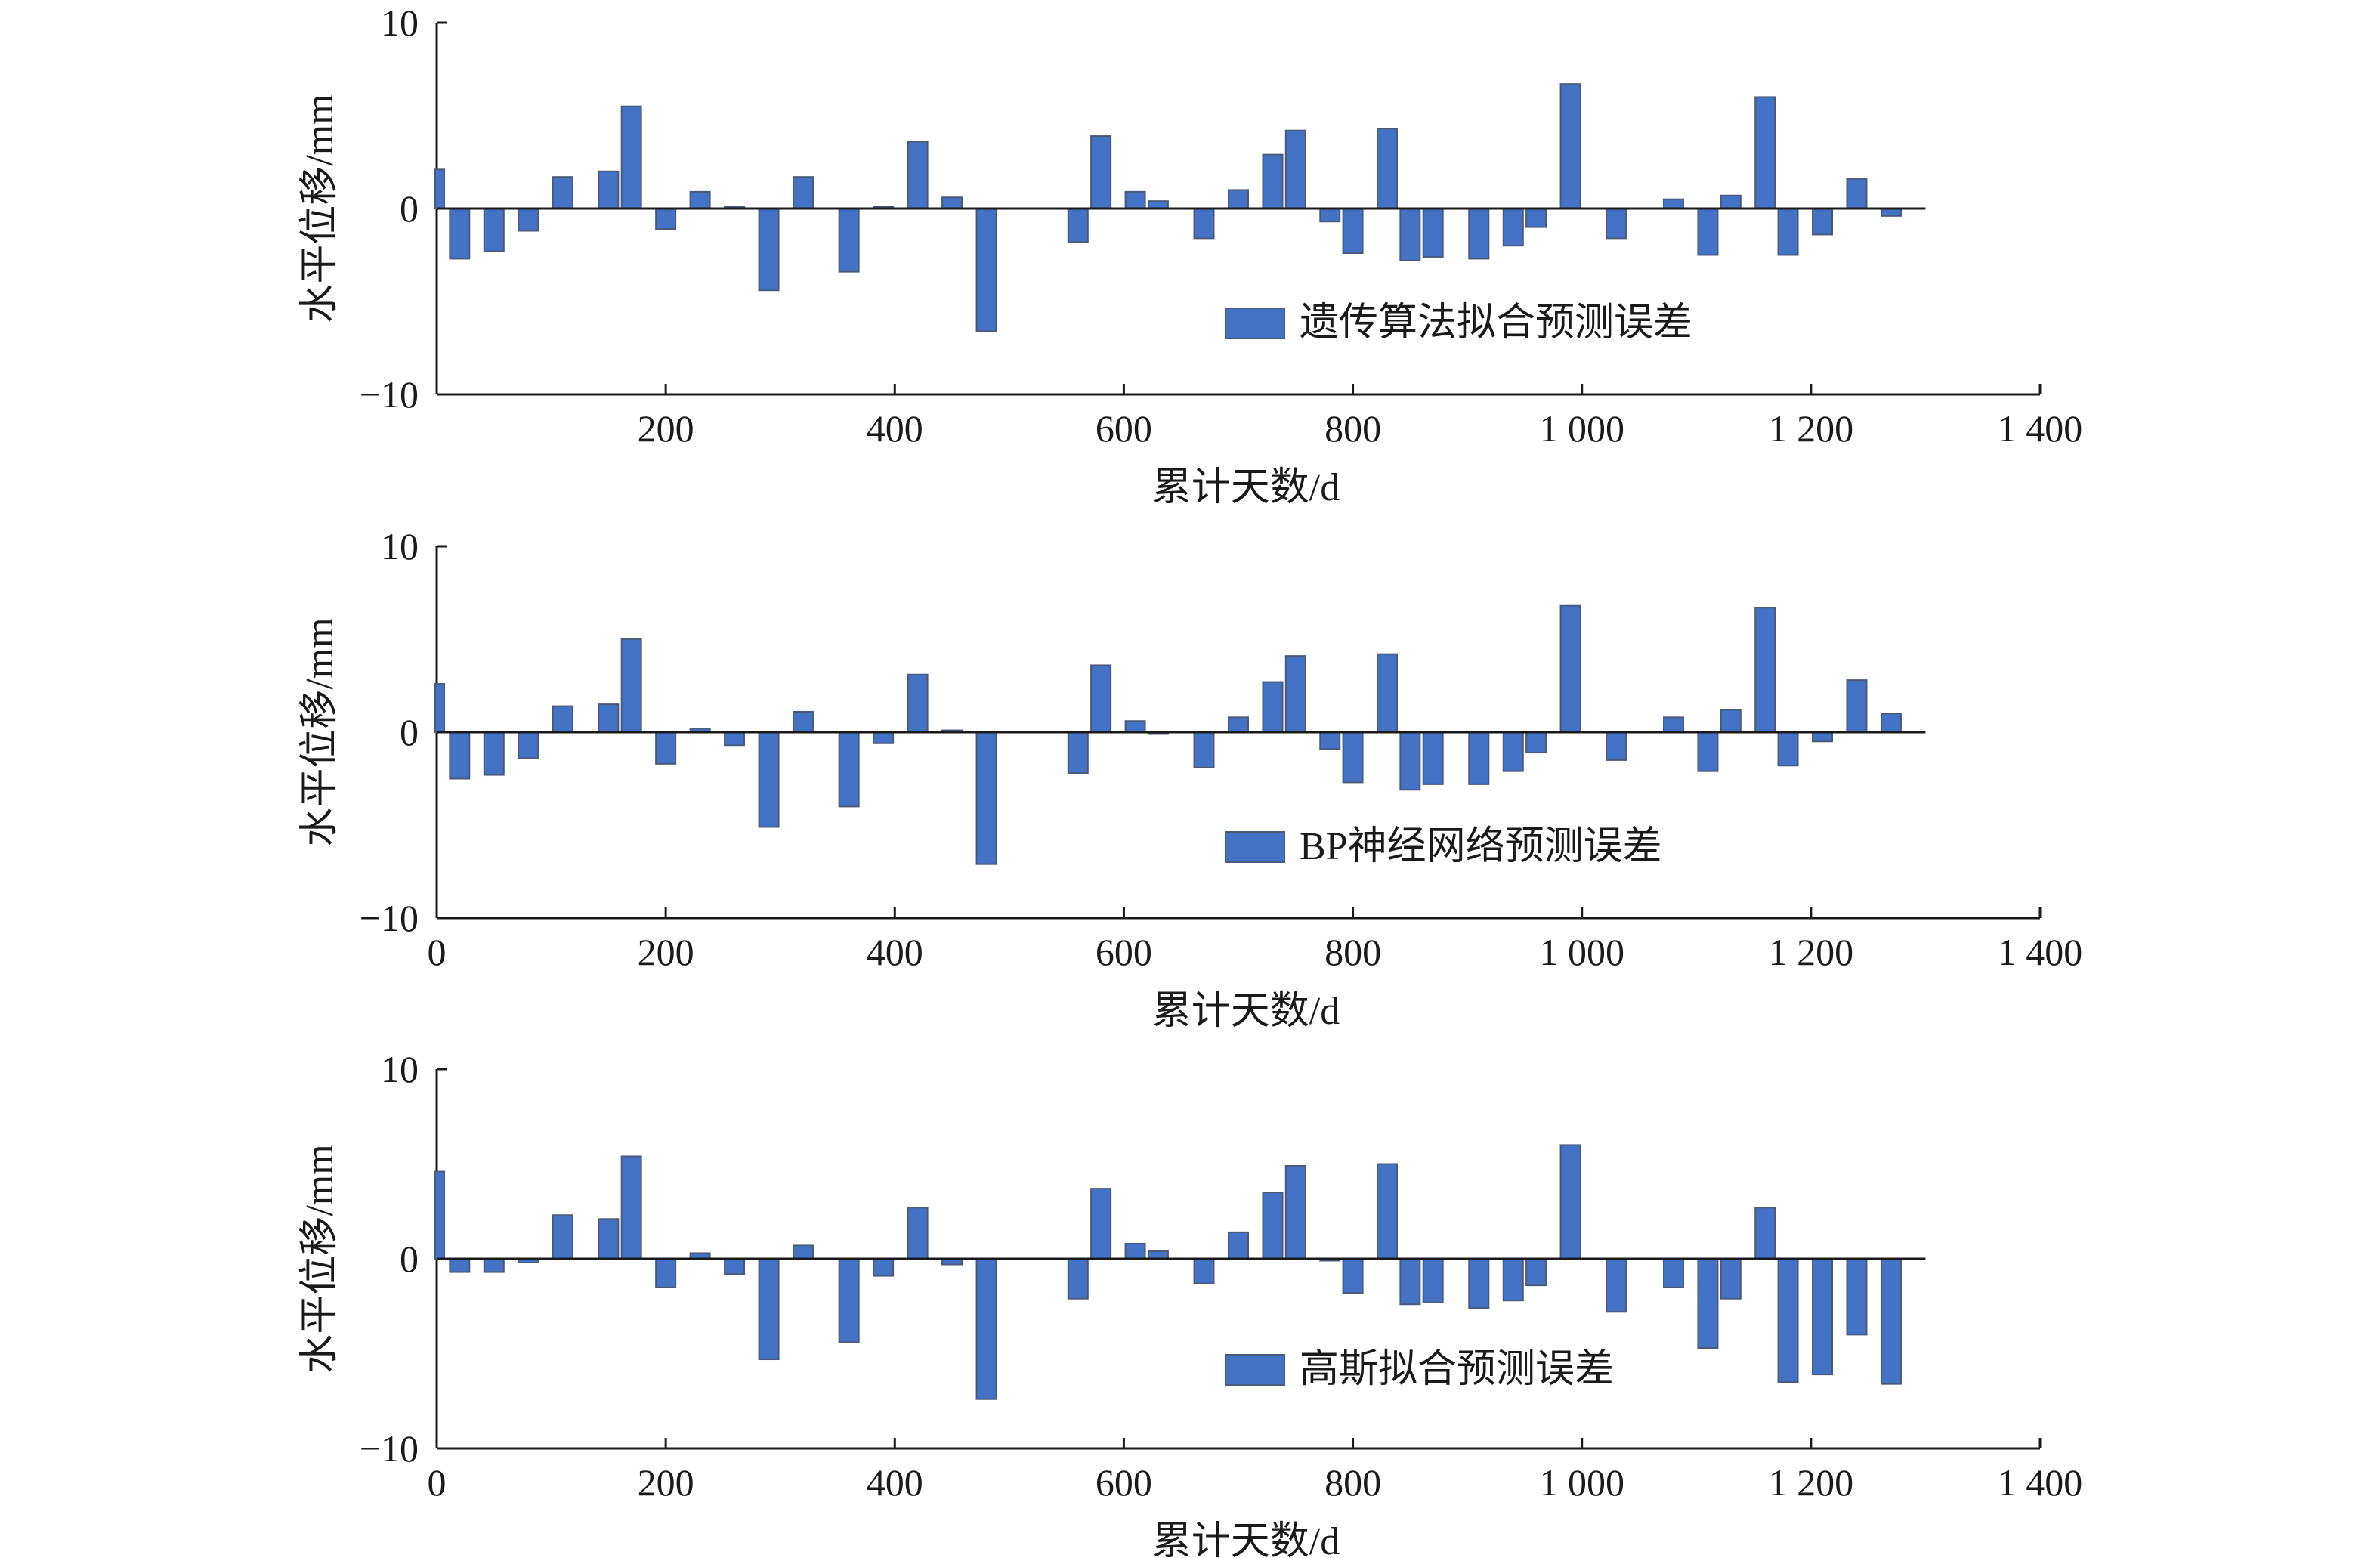 This screenshot has width=2380, height=1558. I want to click on legend: 遗传算法拟合预测误差, so click(1458, 323).